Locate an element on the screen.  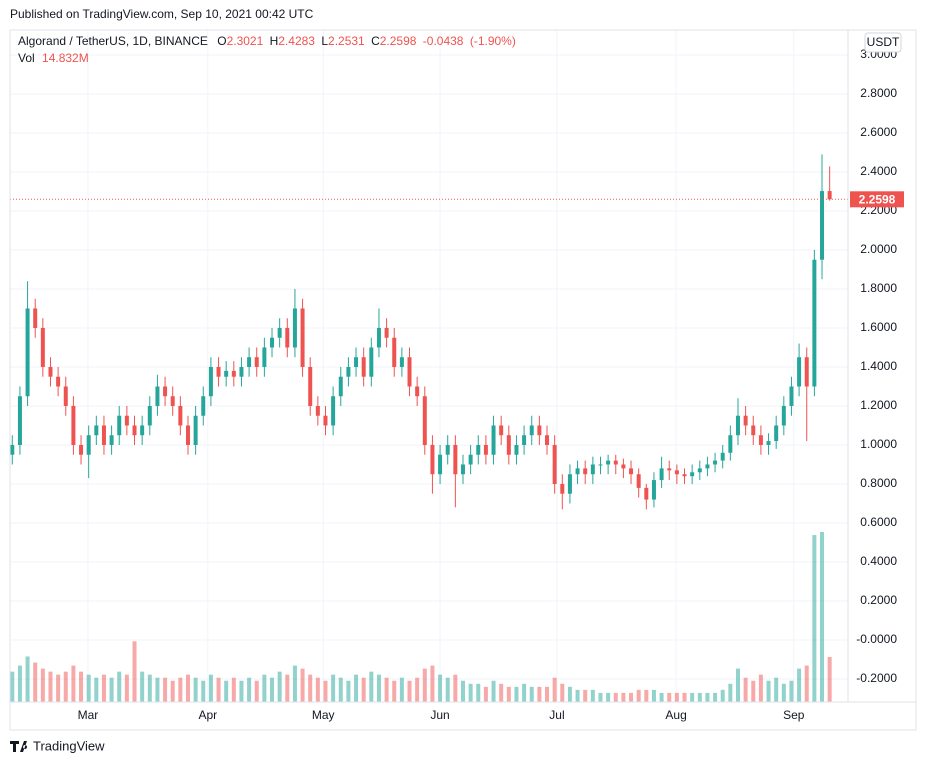
currency-label: USDT is located at coordinates (883, 42).